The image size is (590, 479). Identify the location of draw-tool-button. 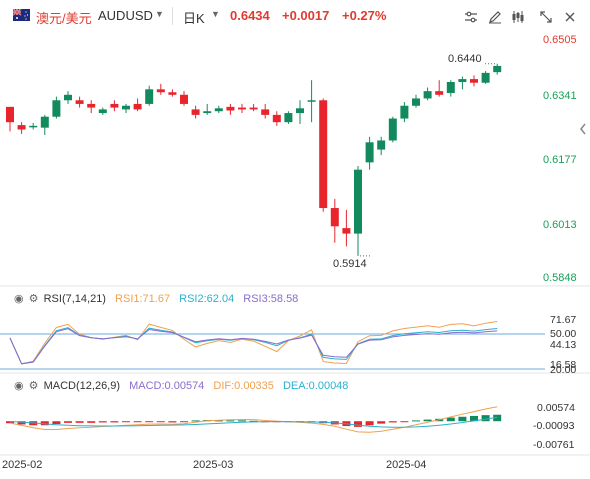
(495, 17).